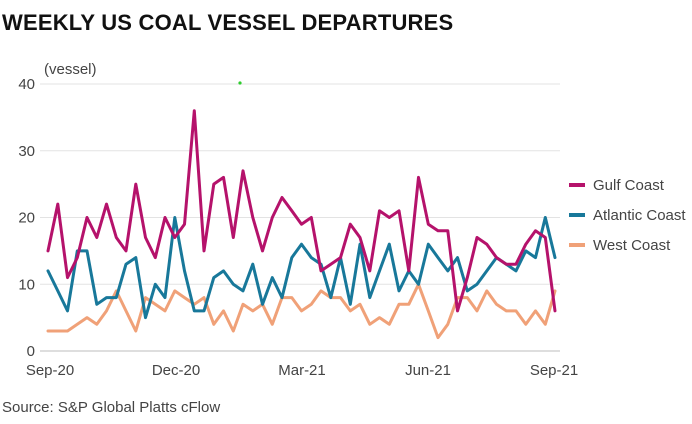 Image resolution: width=692 pixels, height=424 pixels. What do you see at coordinates (26, 84) in the screenshot?
I see `y-tick-label: 40` at bounding box center [26, 84].